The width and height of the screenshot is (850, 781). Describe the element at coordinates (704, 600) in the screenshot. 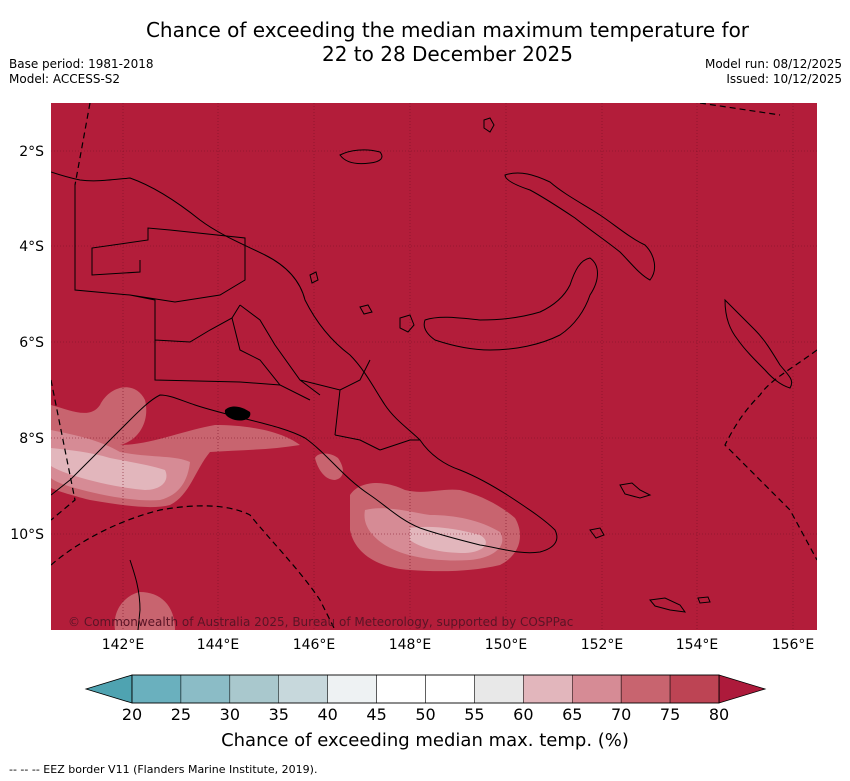

I see `island-e` at that location.